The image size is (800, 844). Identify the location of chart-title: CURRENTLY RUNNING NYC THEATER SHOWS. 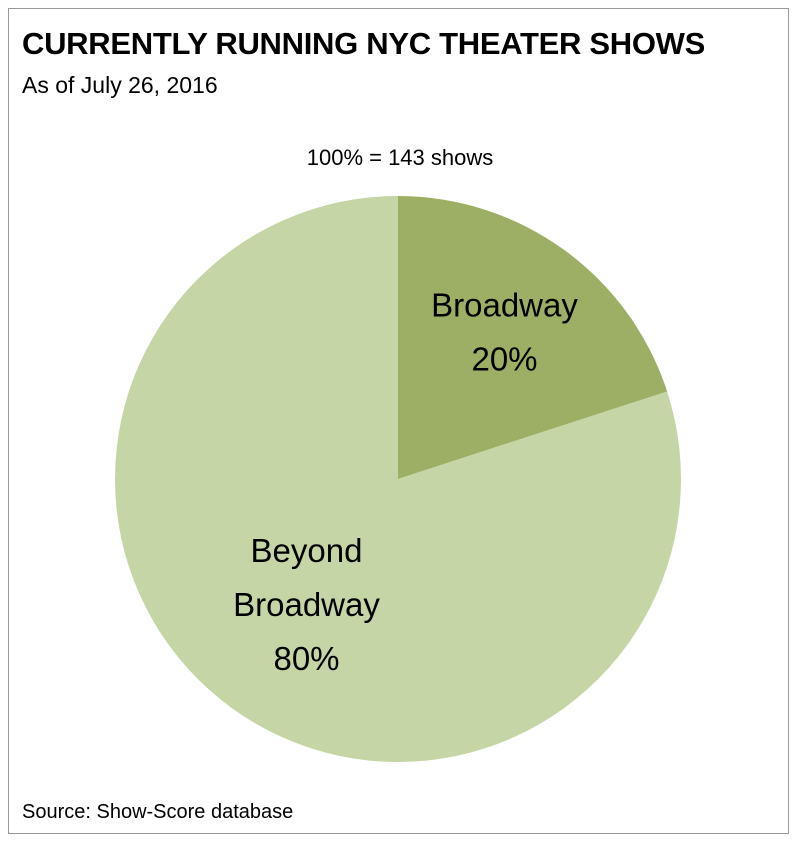
(364, 43).